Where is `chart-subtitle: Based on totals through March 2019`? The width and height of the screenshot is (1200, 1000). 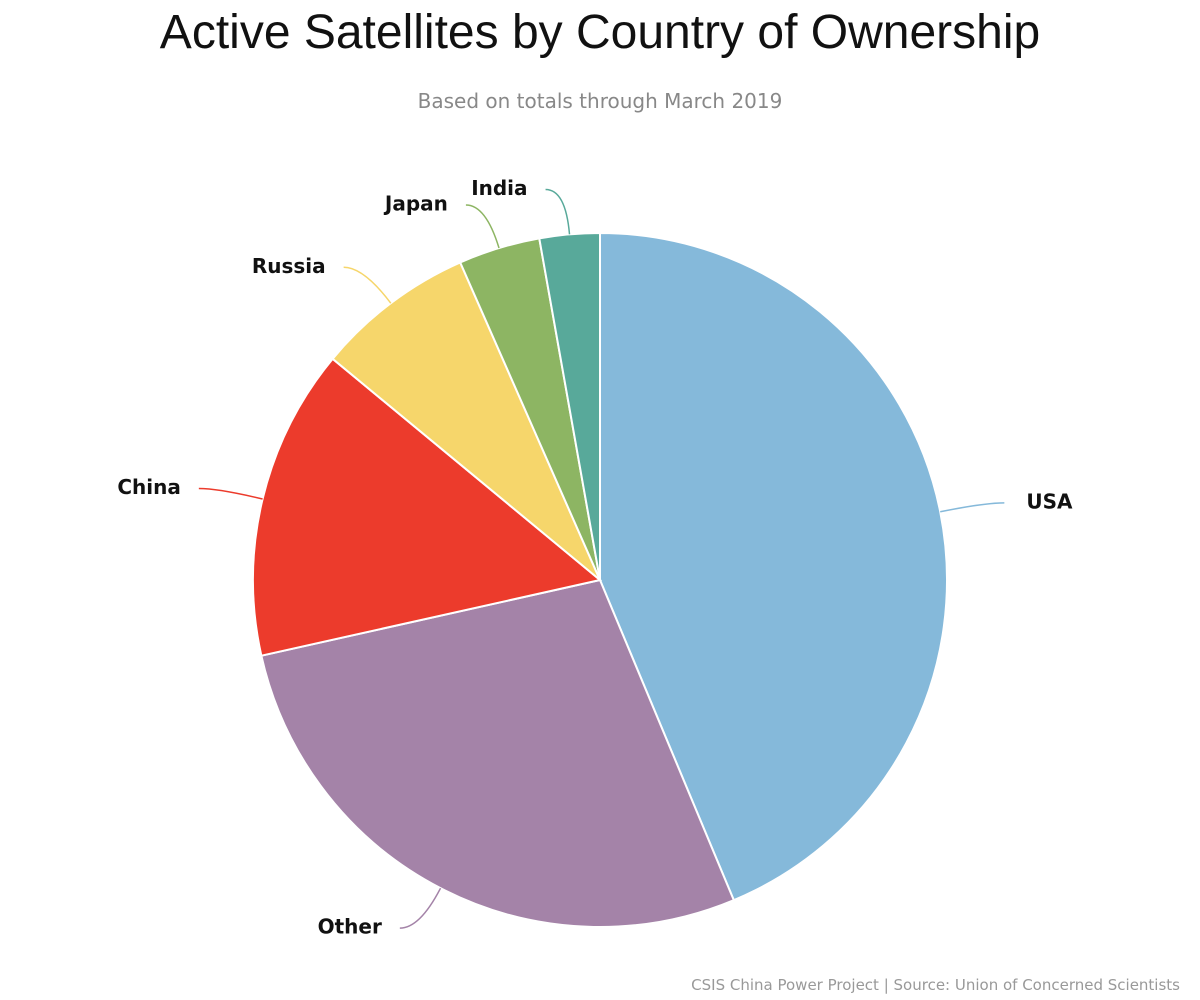
chart-subtitle: Based on totals through March 2019 is located at coordinates (600, 101).